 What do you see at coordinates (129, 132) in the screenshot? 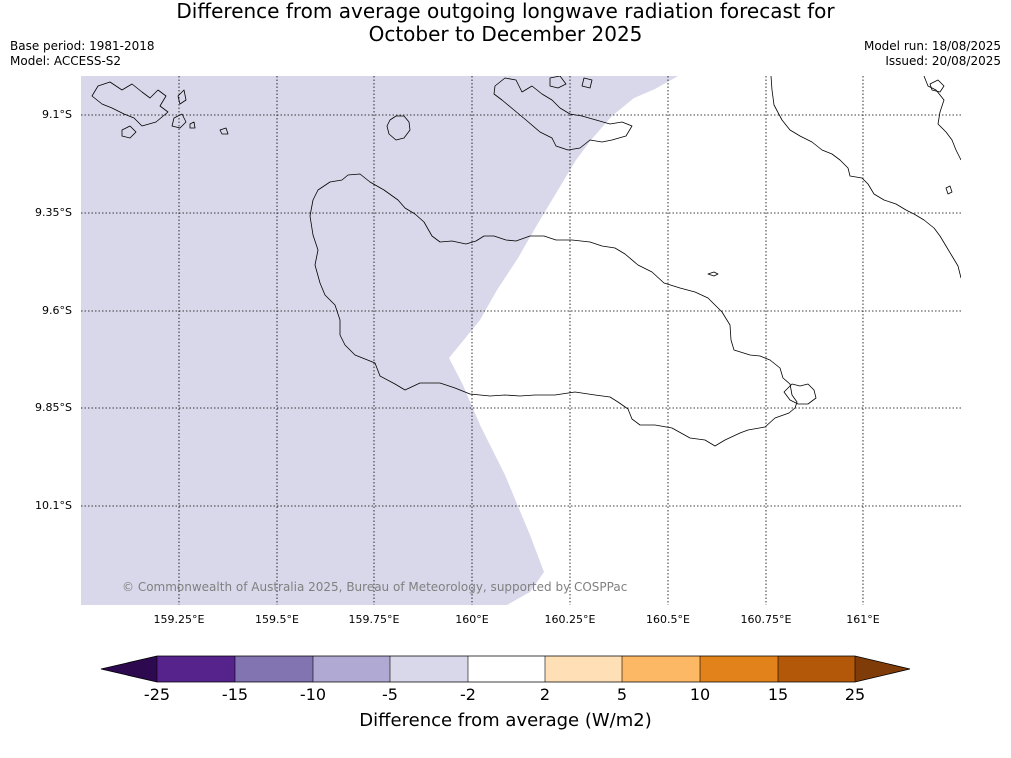
I see `russell-islet-a` at bounding box center [129, 132].